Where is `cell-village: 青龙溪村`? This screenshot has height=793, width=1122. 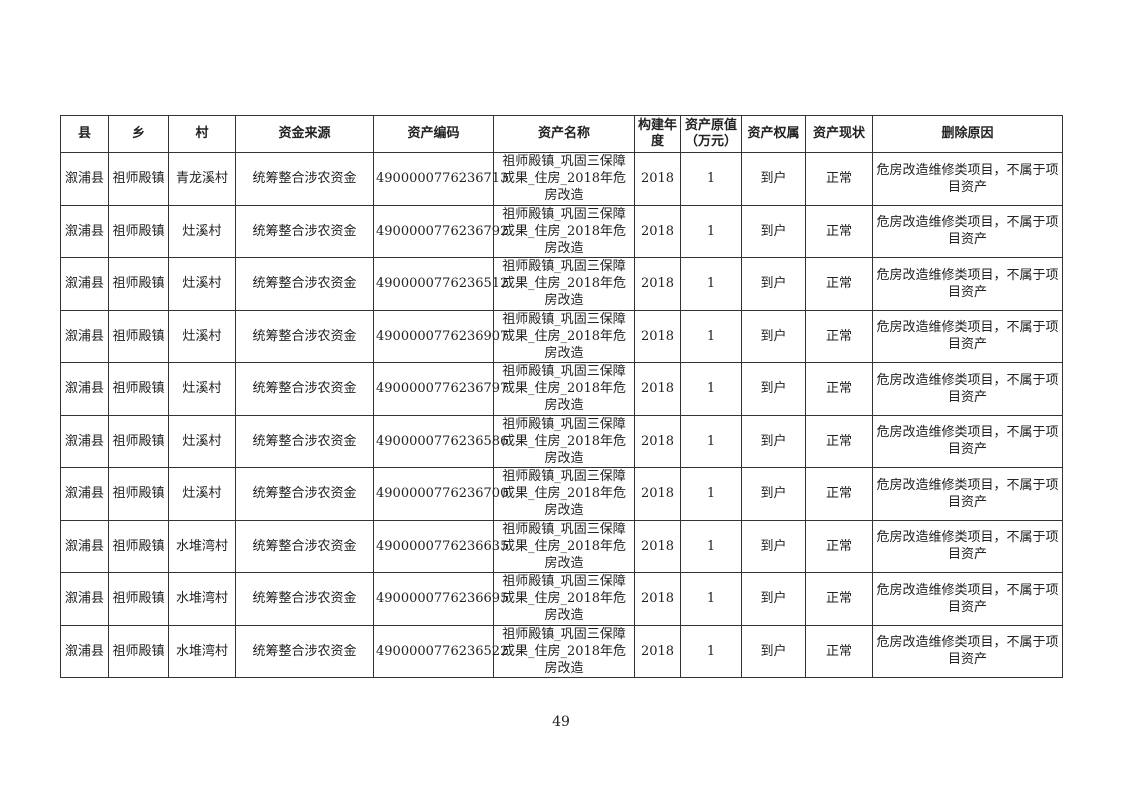
cell-village: 青龙溪村 is located at coordinates (202, 179).